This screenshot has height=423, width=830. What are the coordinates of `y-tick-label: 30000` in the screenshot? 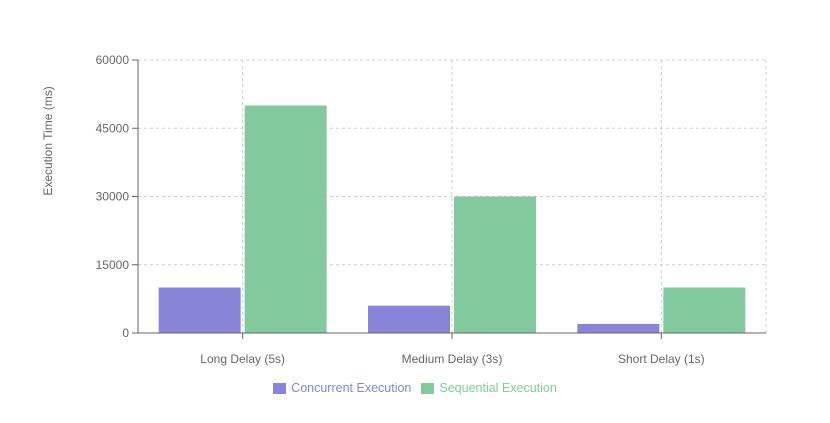 It's located at (113, 197).